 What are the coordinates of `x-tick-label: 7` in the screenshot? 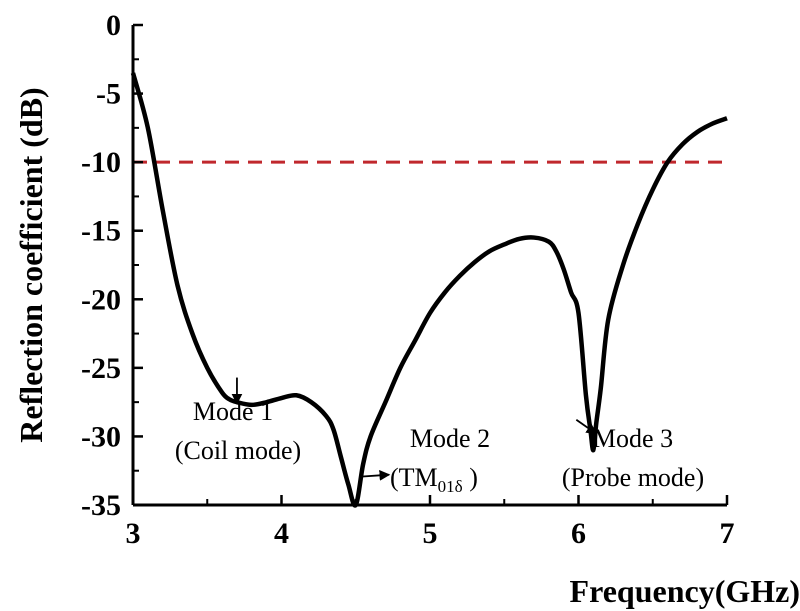 It's located at (727, 533).